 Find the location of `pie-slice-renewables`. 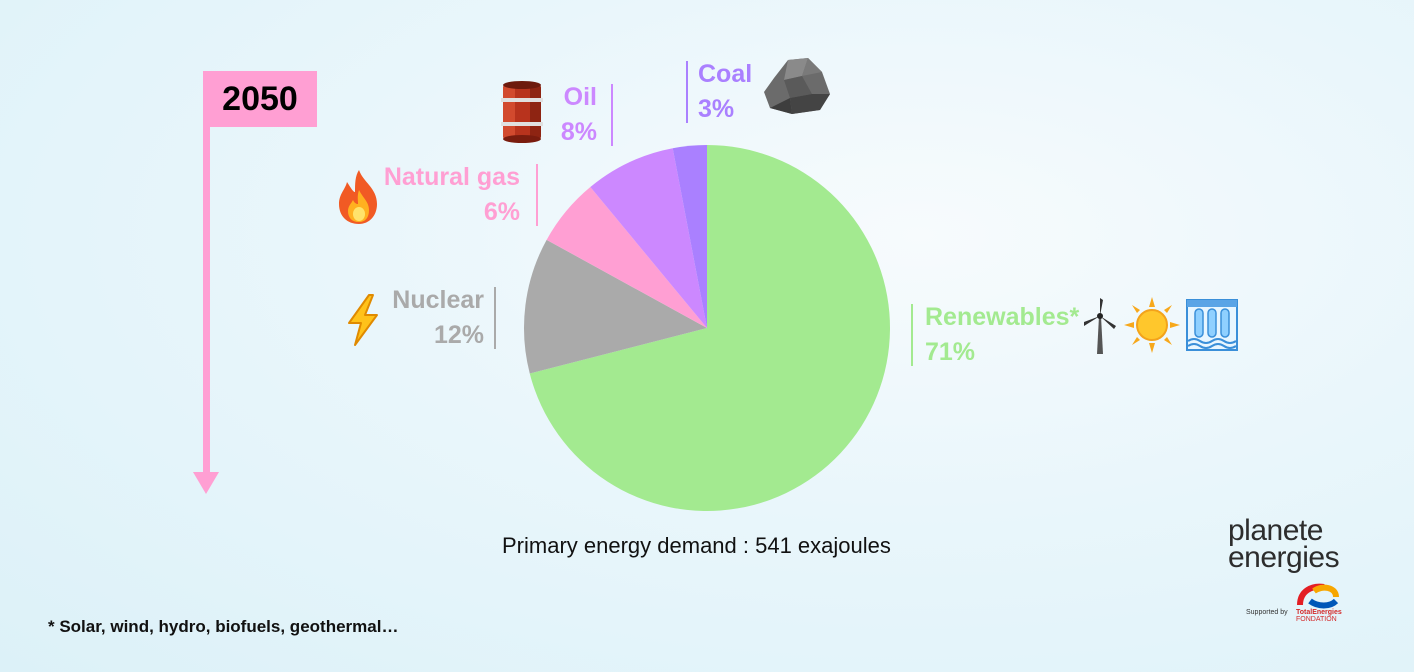

pie-slice-renewables is located at coordinates (709, 328).